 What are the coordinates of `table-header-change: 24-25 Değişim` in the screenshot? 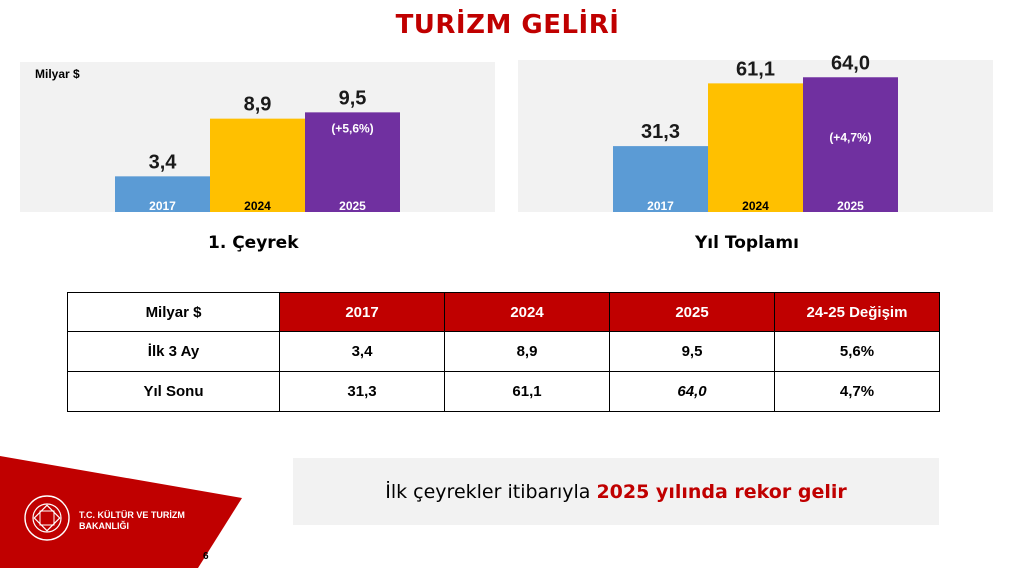 It's located at (857, 312).